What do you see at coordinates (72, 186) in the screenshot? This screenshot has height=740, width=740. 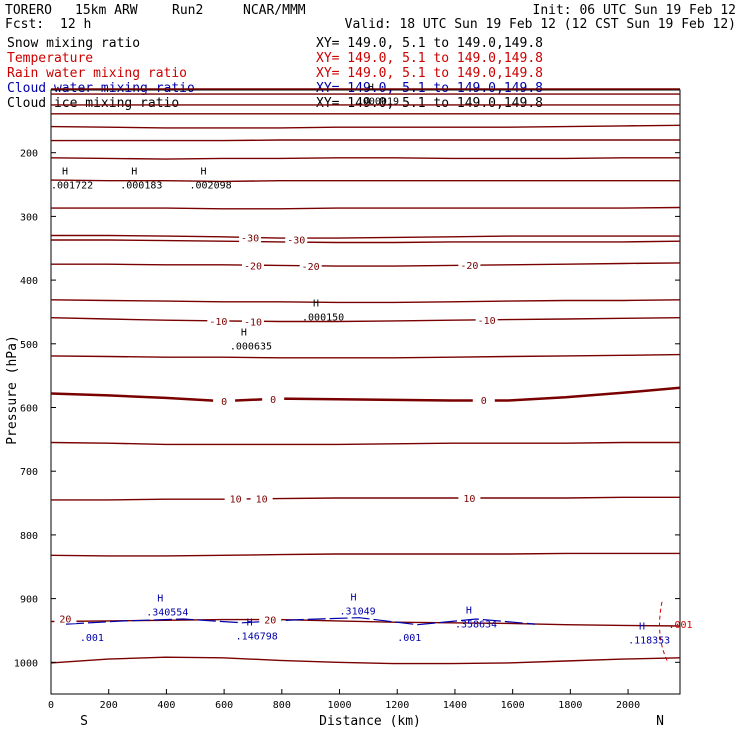 I see `maximum-value-label: .001722` at bounding box center [72, 186].